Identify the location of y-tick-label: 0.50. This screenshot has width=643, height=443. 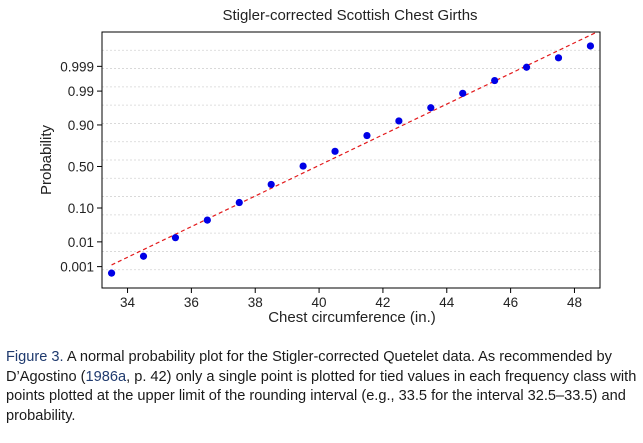
(81, 166).